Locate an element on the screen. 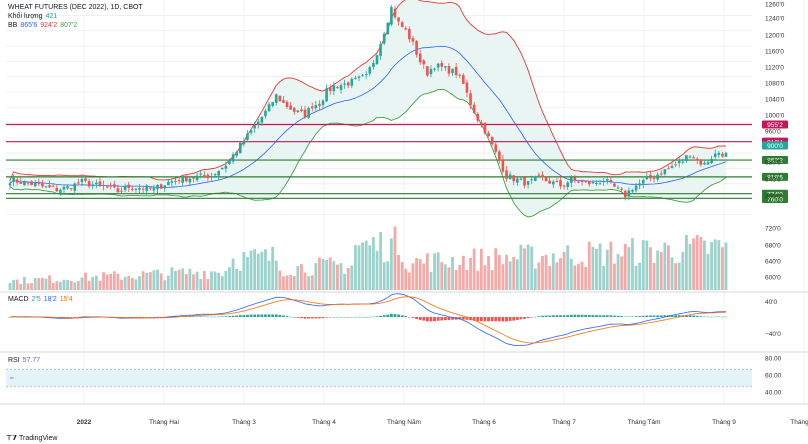 This screenshot has width=808, height=444. time-axis-tick: Tháng Hai is located at coordinates (164, 422).